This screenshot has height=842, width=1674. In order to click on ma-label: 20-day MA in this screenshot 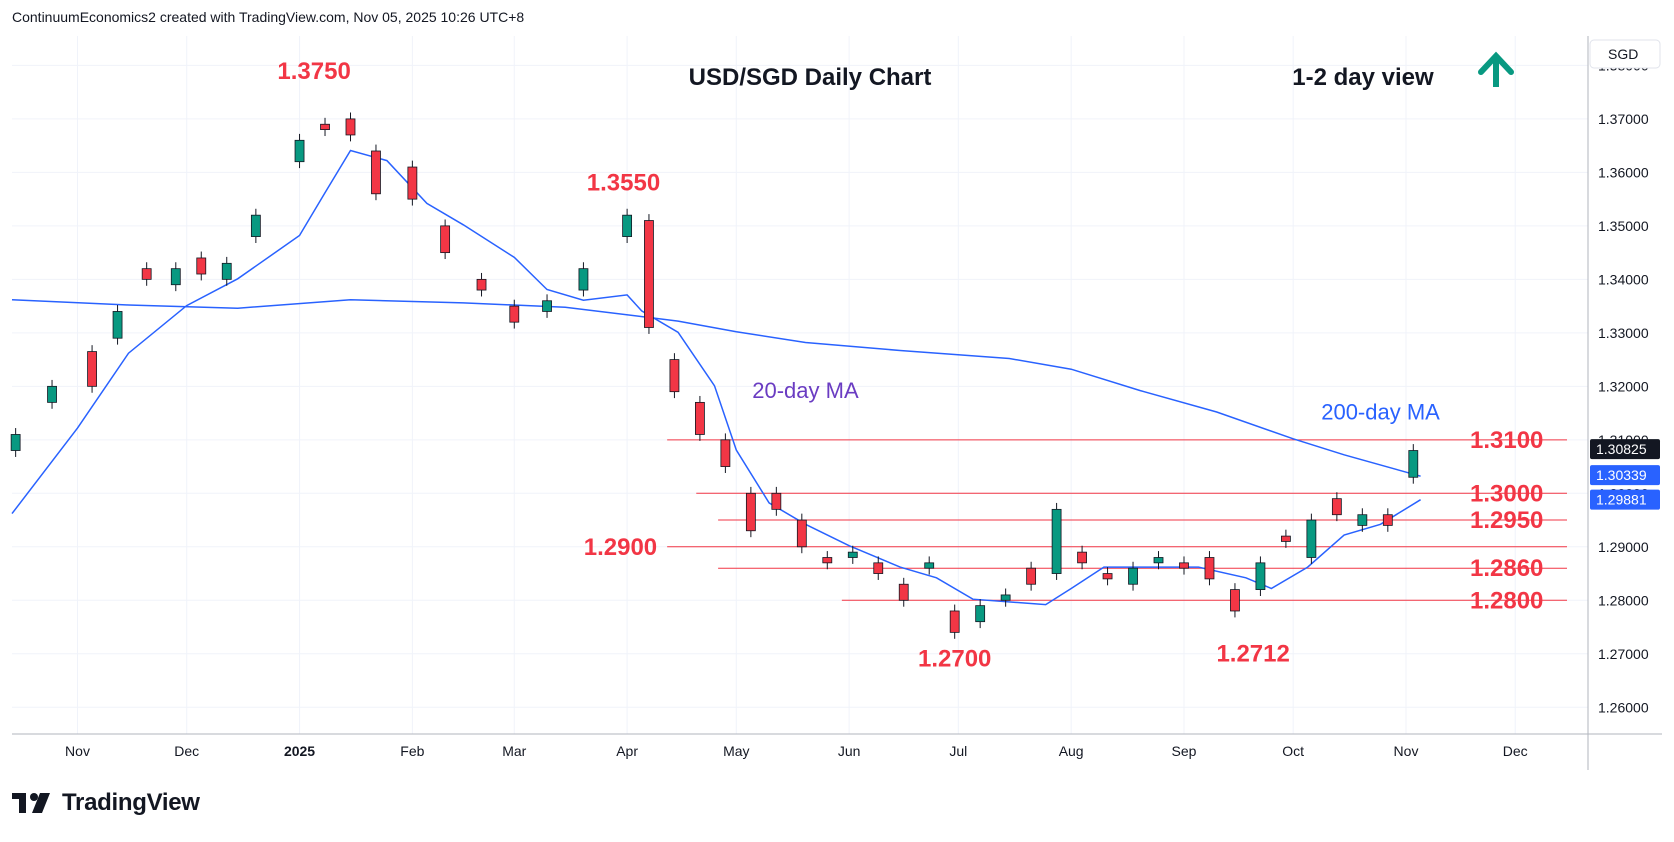, I will do `click(805, 390)`.